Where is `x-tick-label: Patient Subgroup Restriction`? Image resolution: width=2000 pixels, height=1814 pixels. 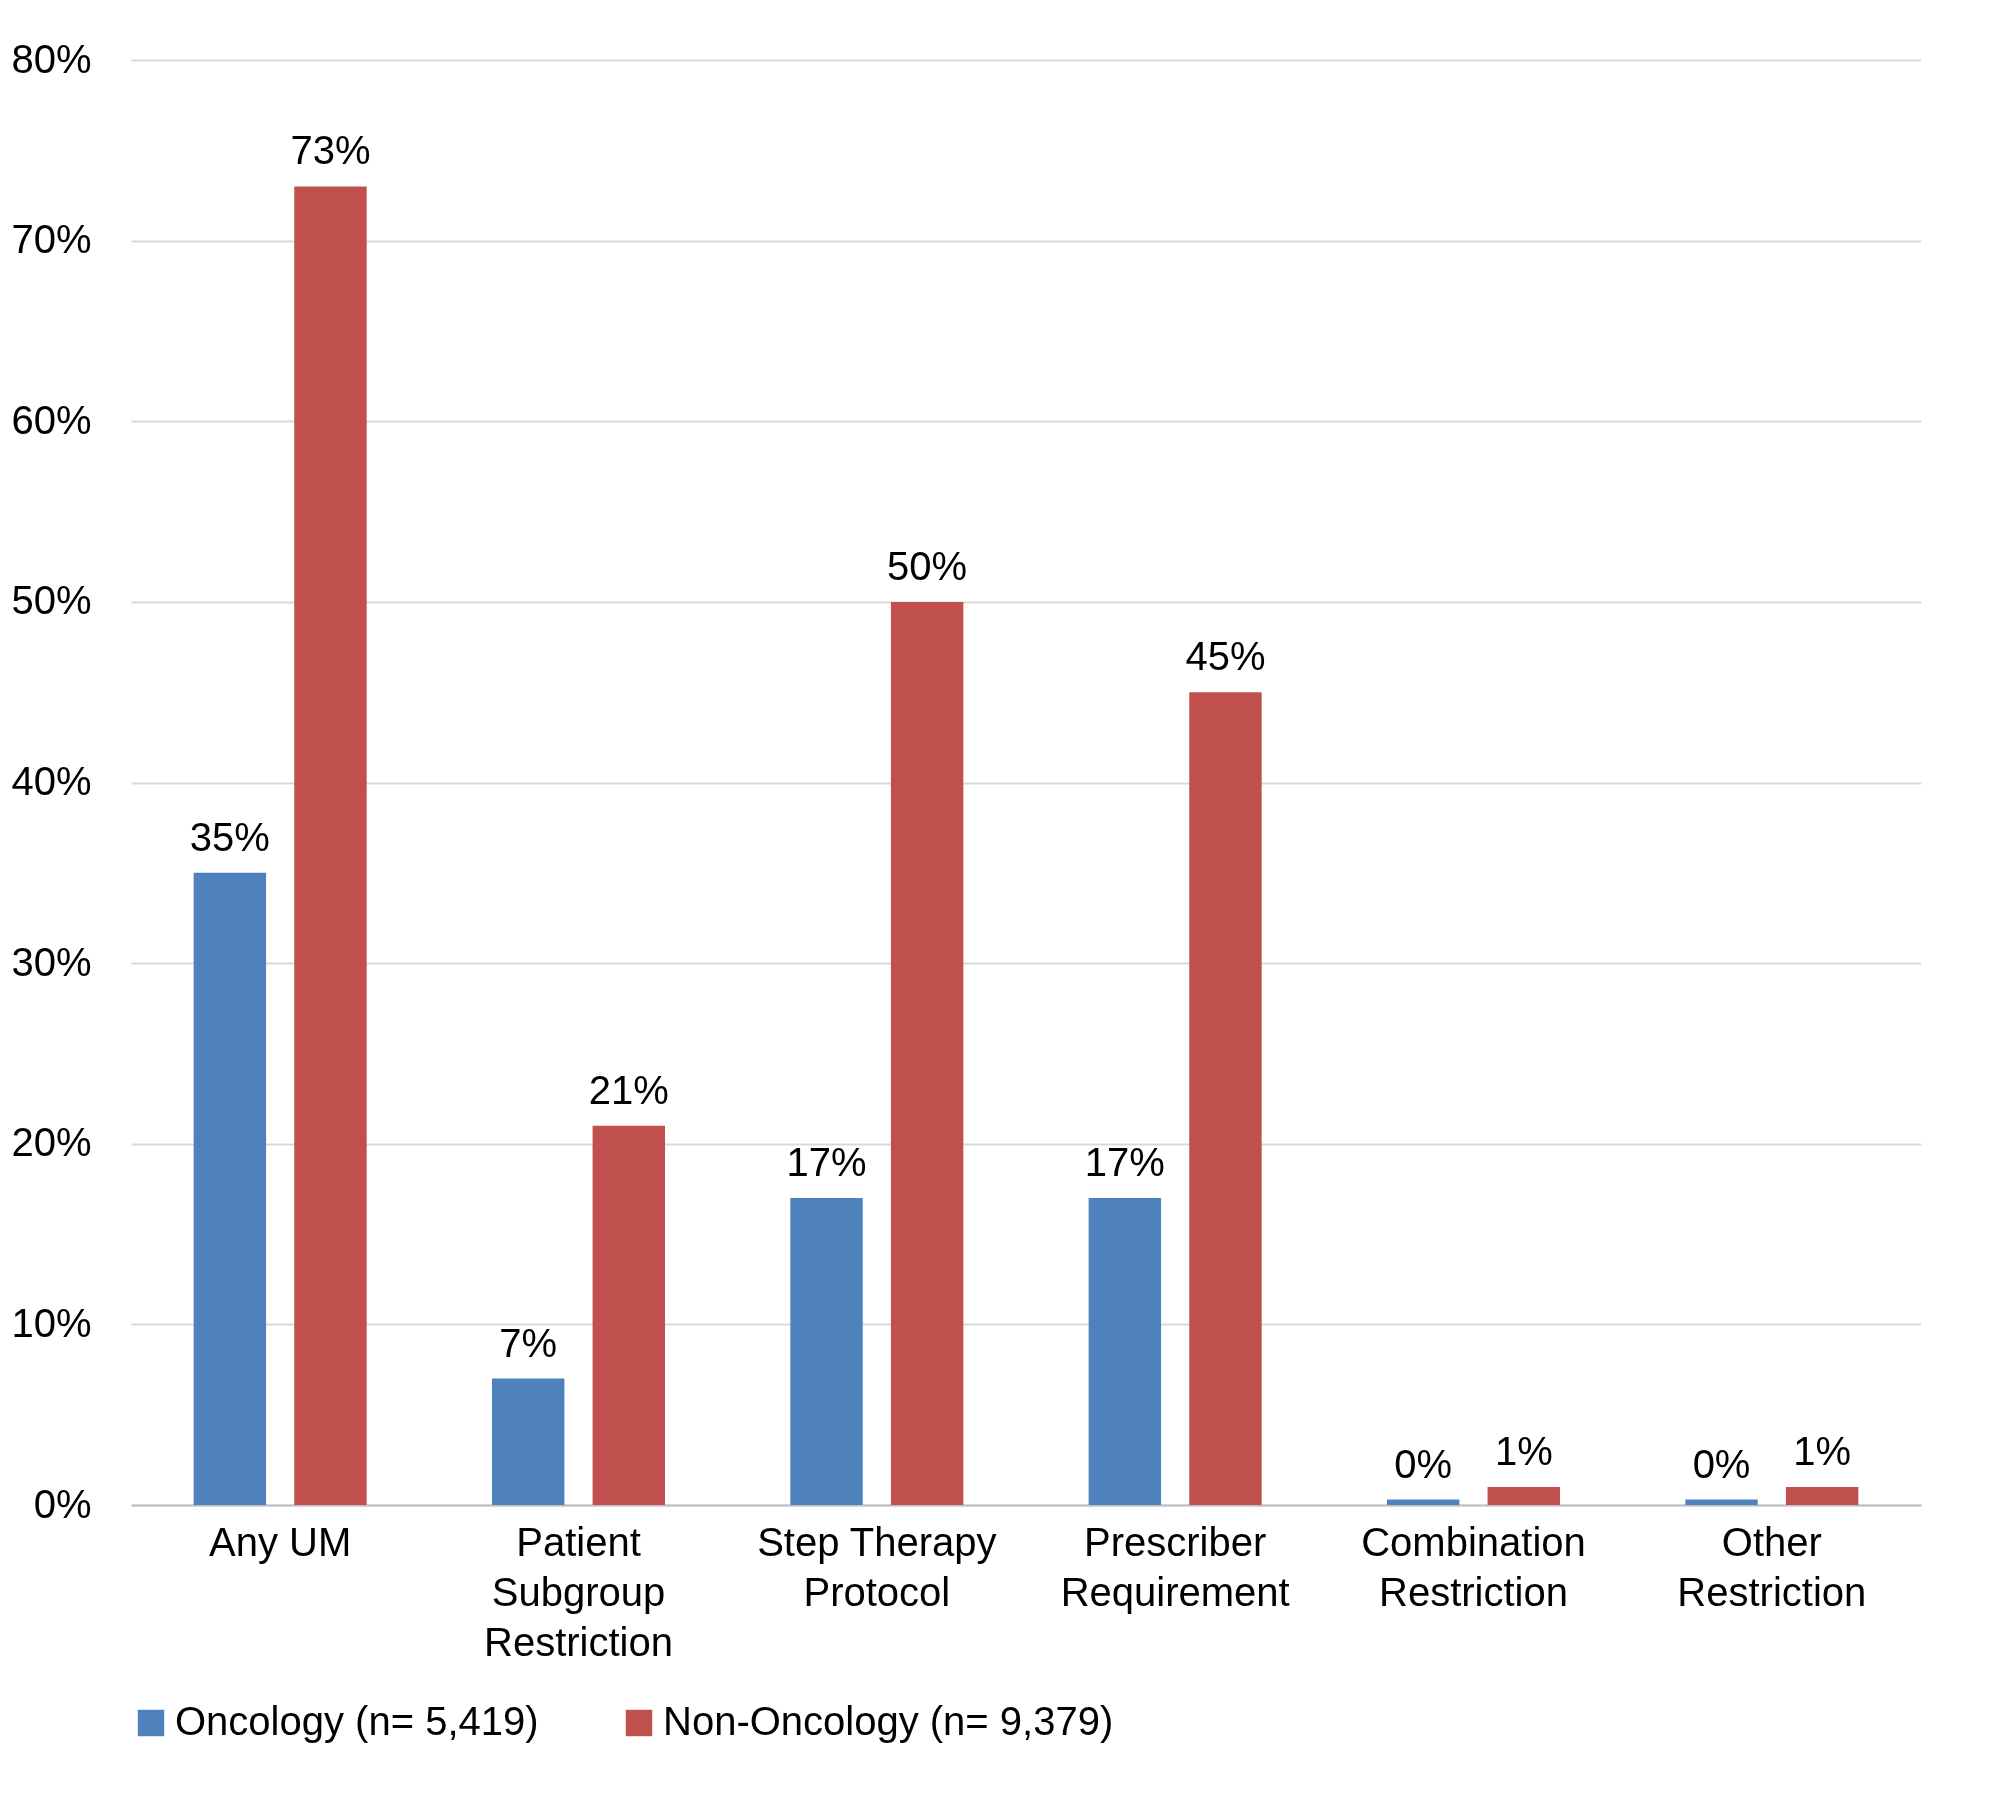
x-tick-label: Patient Subgroup Restriction is located at coordinates (578, 1591).